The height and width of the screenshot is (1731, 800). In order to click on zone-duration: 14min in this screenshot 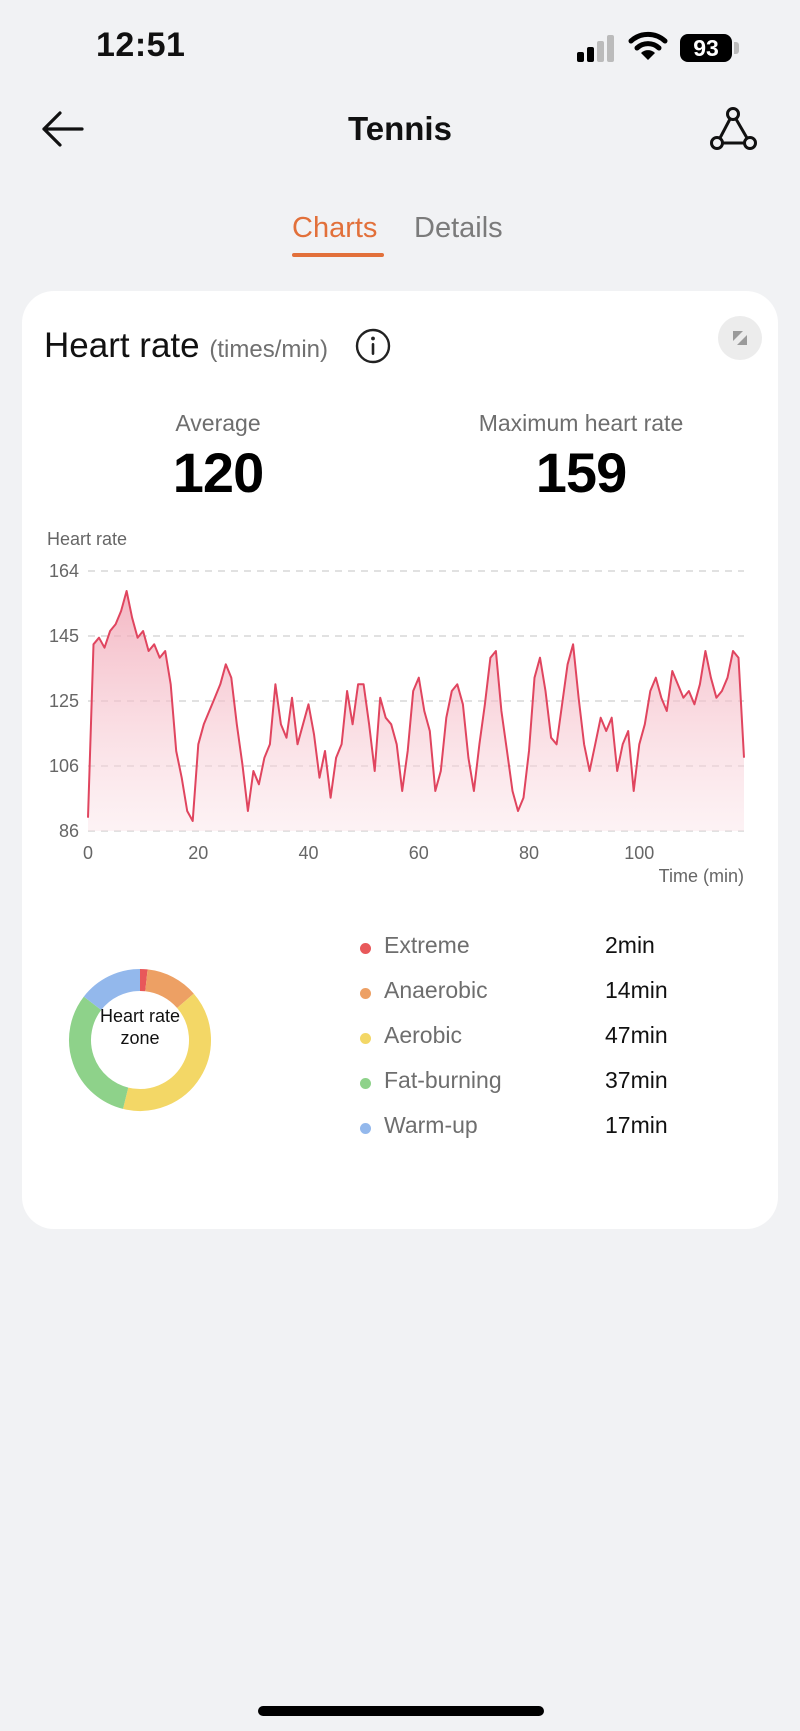, I will do `click(636, 990)`.